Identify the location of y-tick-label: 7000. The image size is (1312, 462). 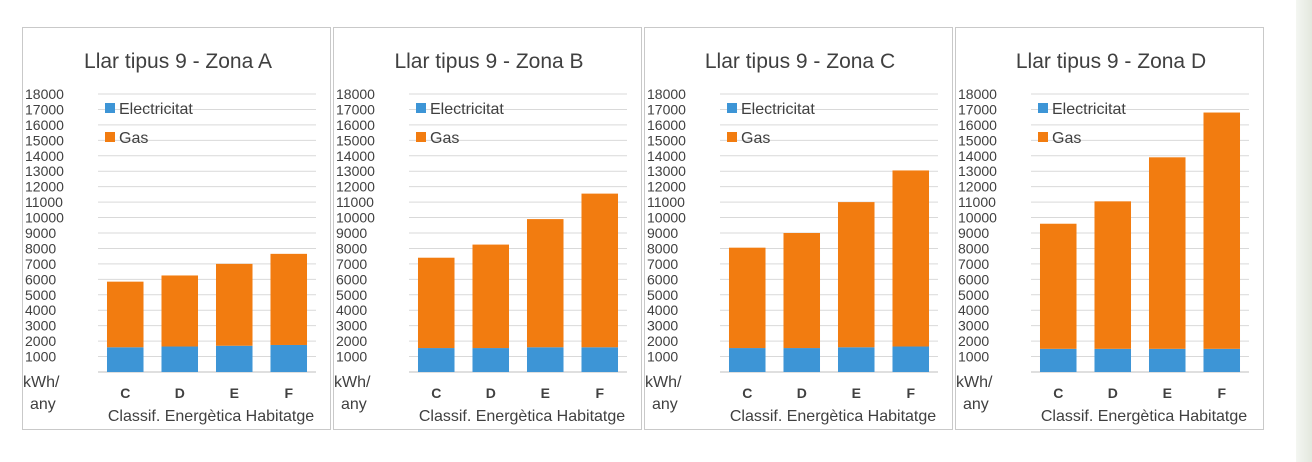
(40, 264).